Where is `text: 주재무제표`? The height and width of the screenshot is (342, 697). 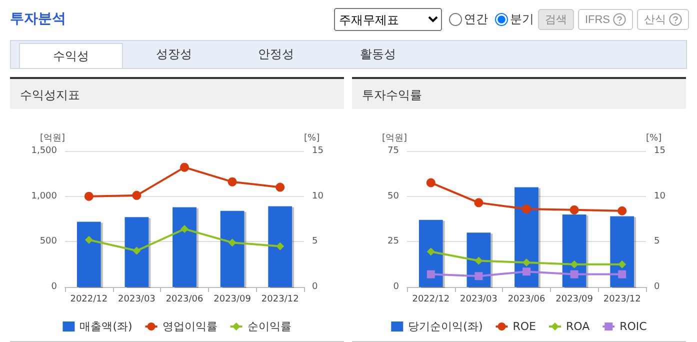
text: 주재무제표 is located at coordinates (388, 19).